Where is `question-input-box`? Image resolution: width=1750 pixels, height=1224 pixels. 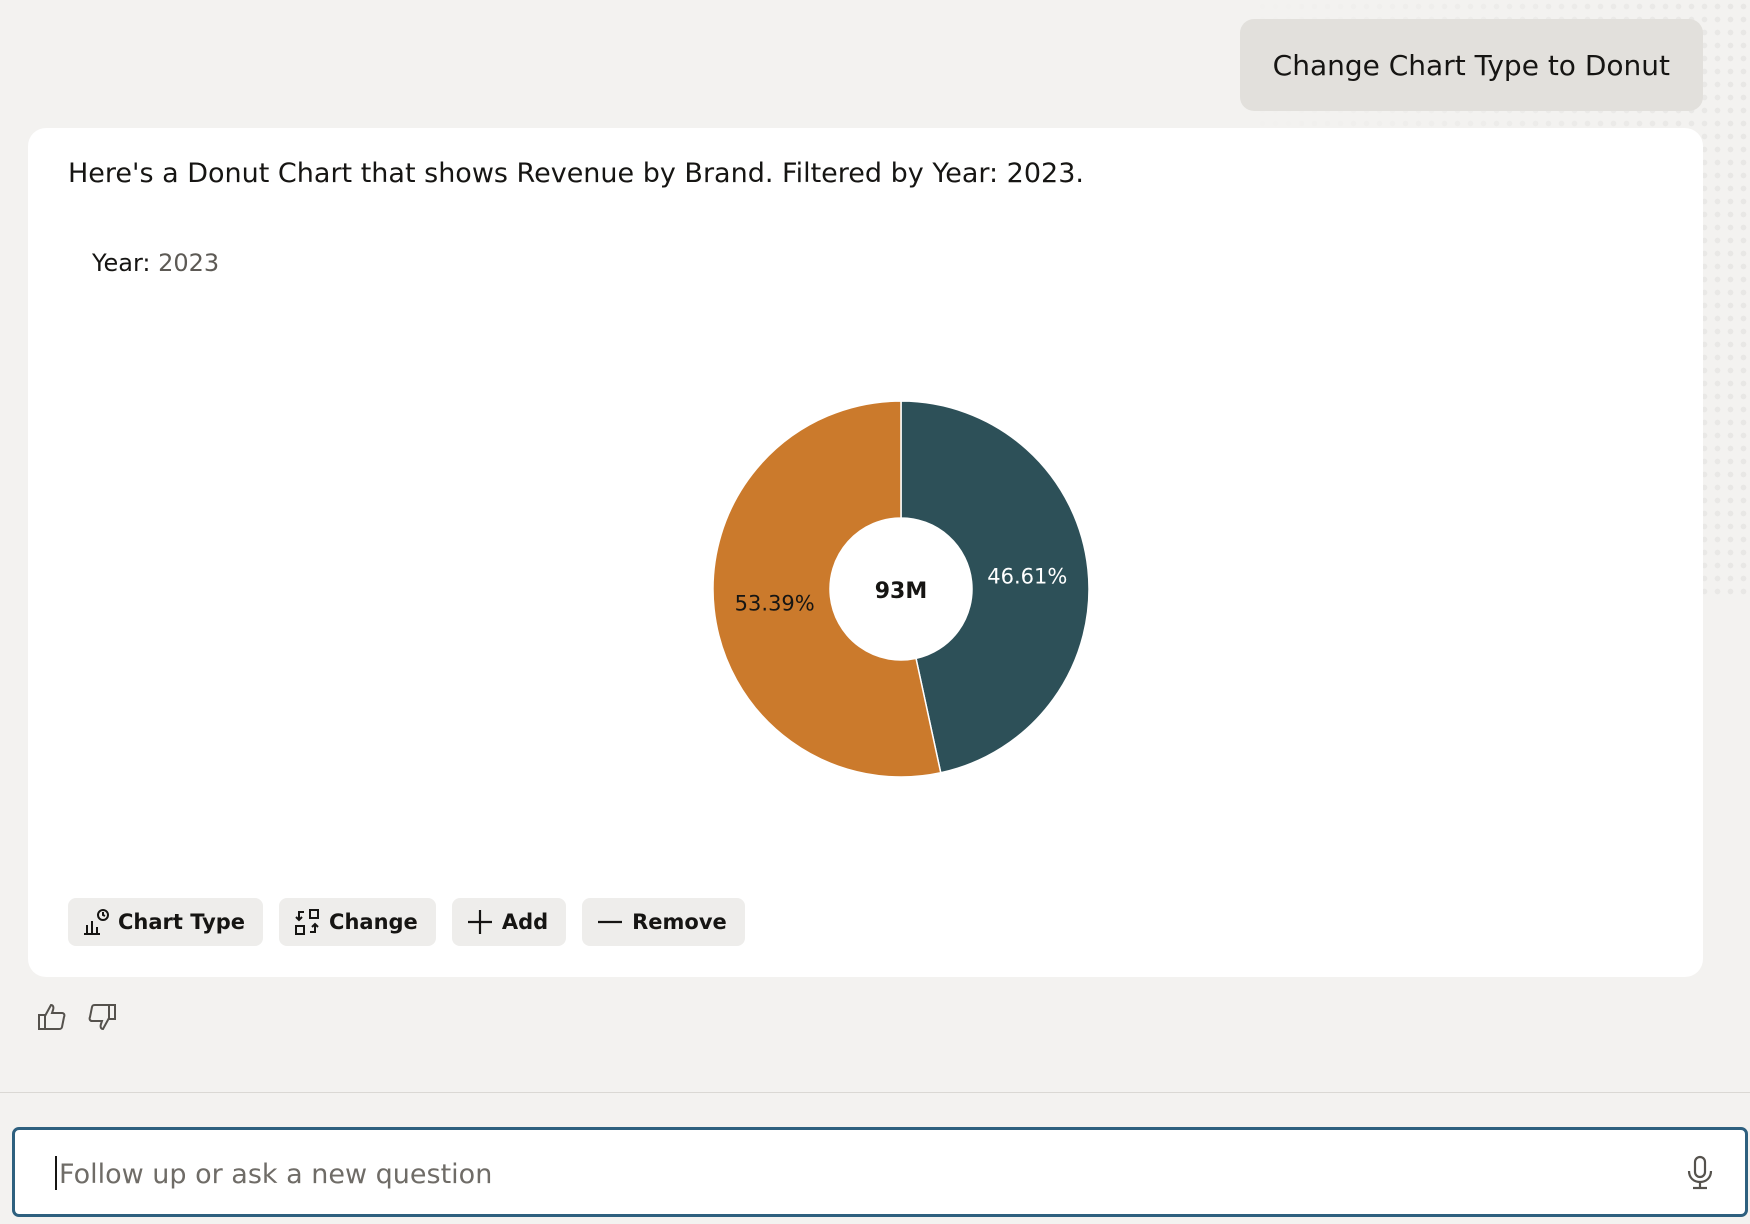 question-input-box is located at coordinates (880, 1172).